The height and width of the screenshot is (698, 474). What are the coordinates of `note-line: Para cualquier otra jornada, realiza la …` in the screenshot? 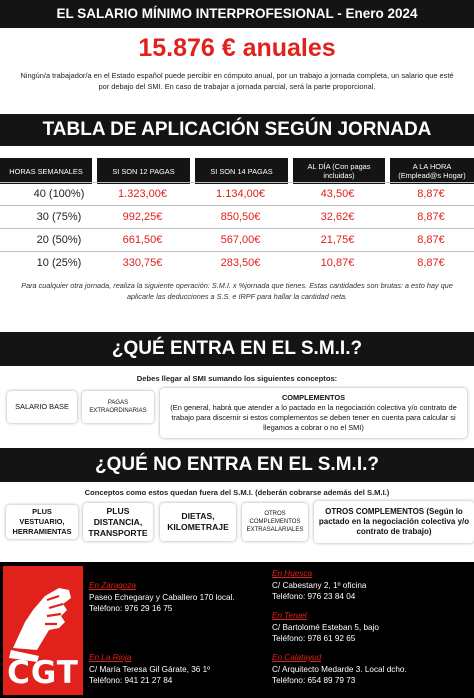 It's located at (237, 285).